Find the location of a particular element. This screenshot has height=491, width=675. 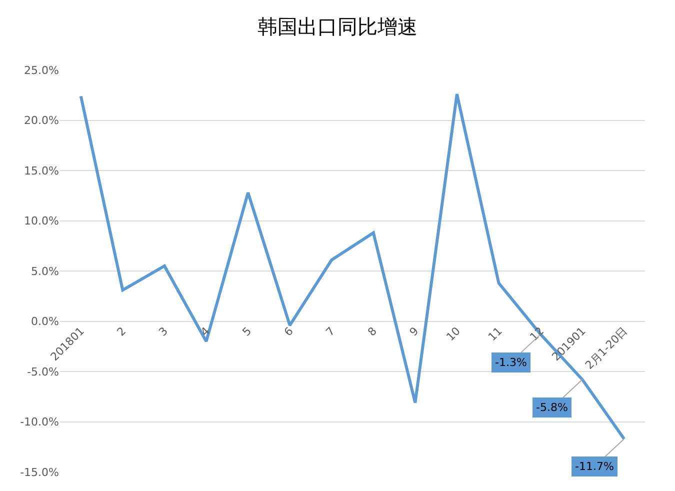

x-tick-label: 4 is located at coordinates (205, 331).